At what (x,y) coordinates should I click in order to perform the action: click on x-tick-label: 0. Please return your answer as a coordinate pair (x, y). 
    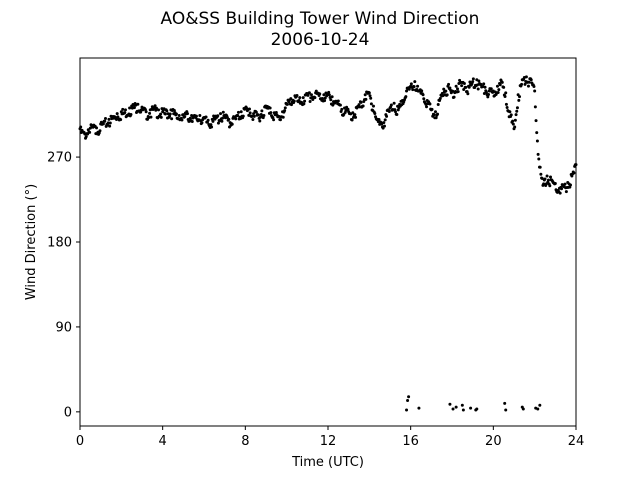
    Looking at the image, I should click on (80, 441).